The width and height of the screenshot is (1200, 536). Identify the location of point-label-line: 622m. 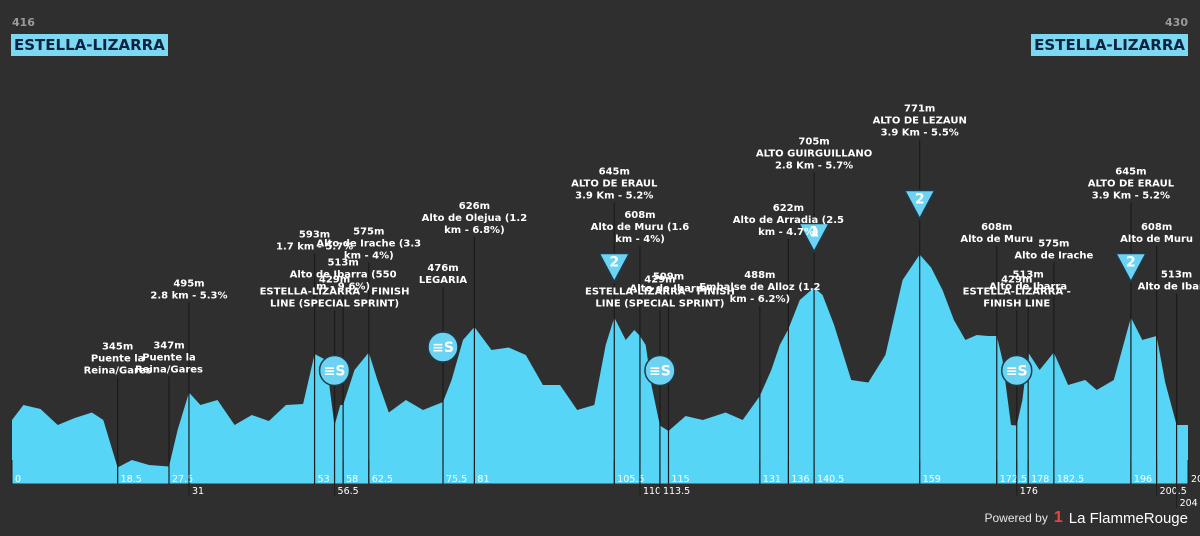
(788, 208).